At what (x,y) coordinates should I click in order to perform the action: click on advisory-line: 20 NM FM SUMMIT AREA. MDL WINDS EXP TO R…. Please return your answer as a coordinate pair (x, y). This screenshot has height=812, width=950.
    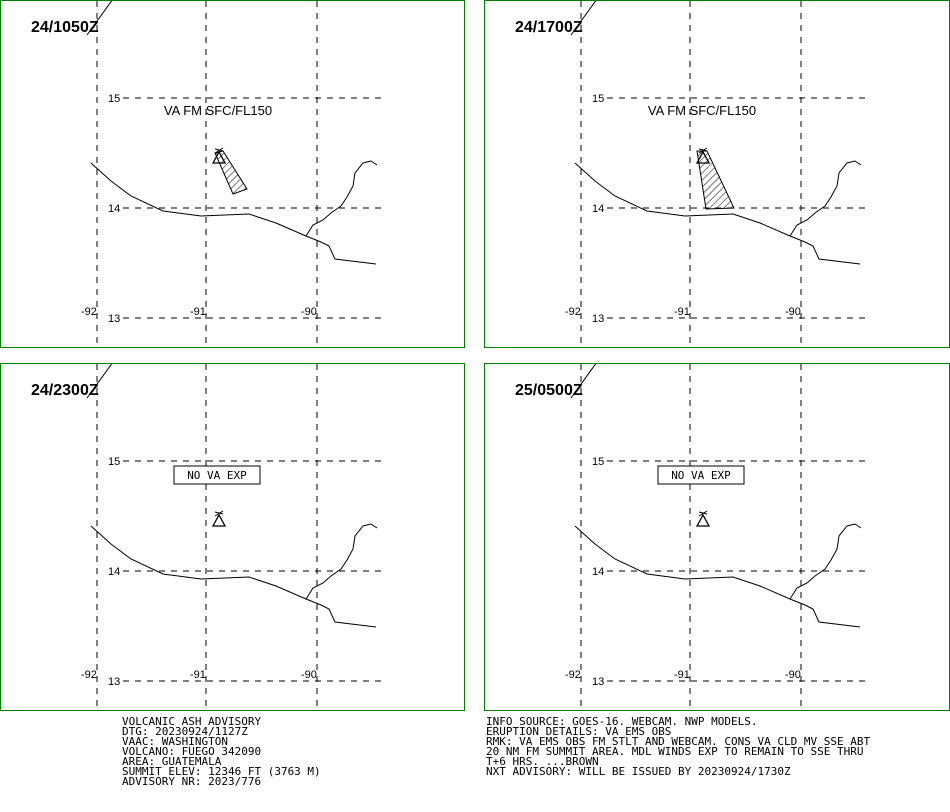
    Looking at the image, I should click on (675, 751).